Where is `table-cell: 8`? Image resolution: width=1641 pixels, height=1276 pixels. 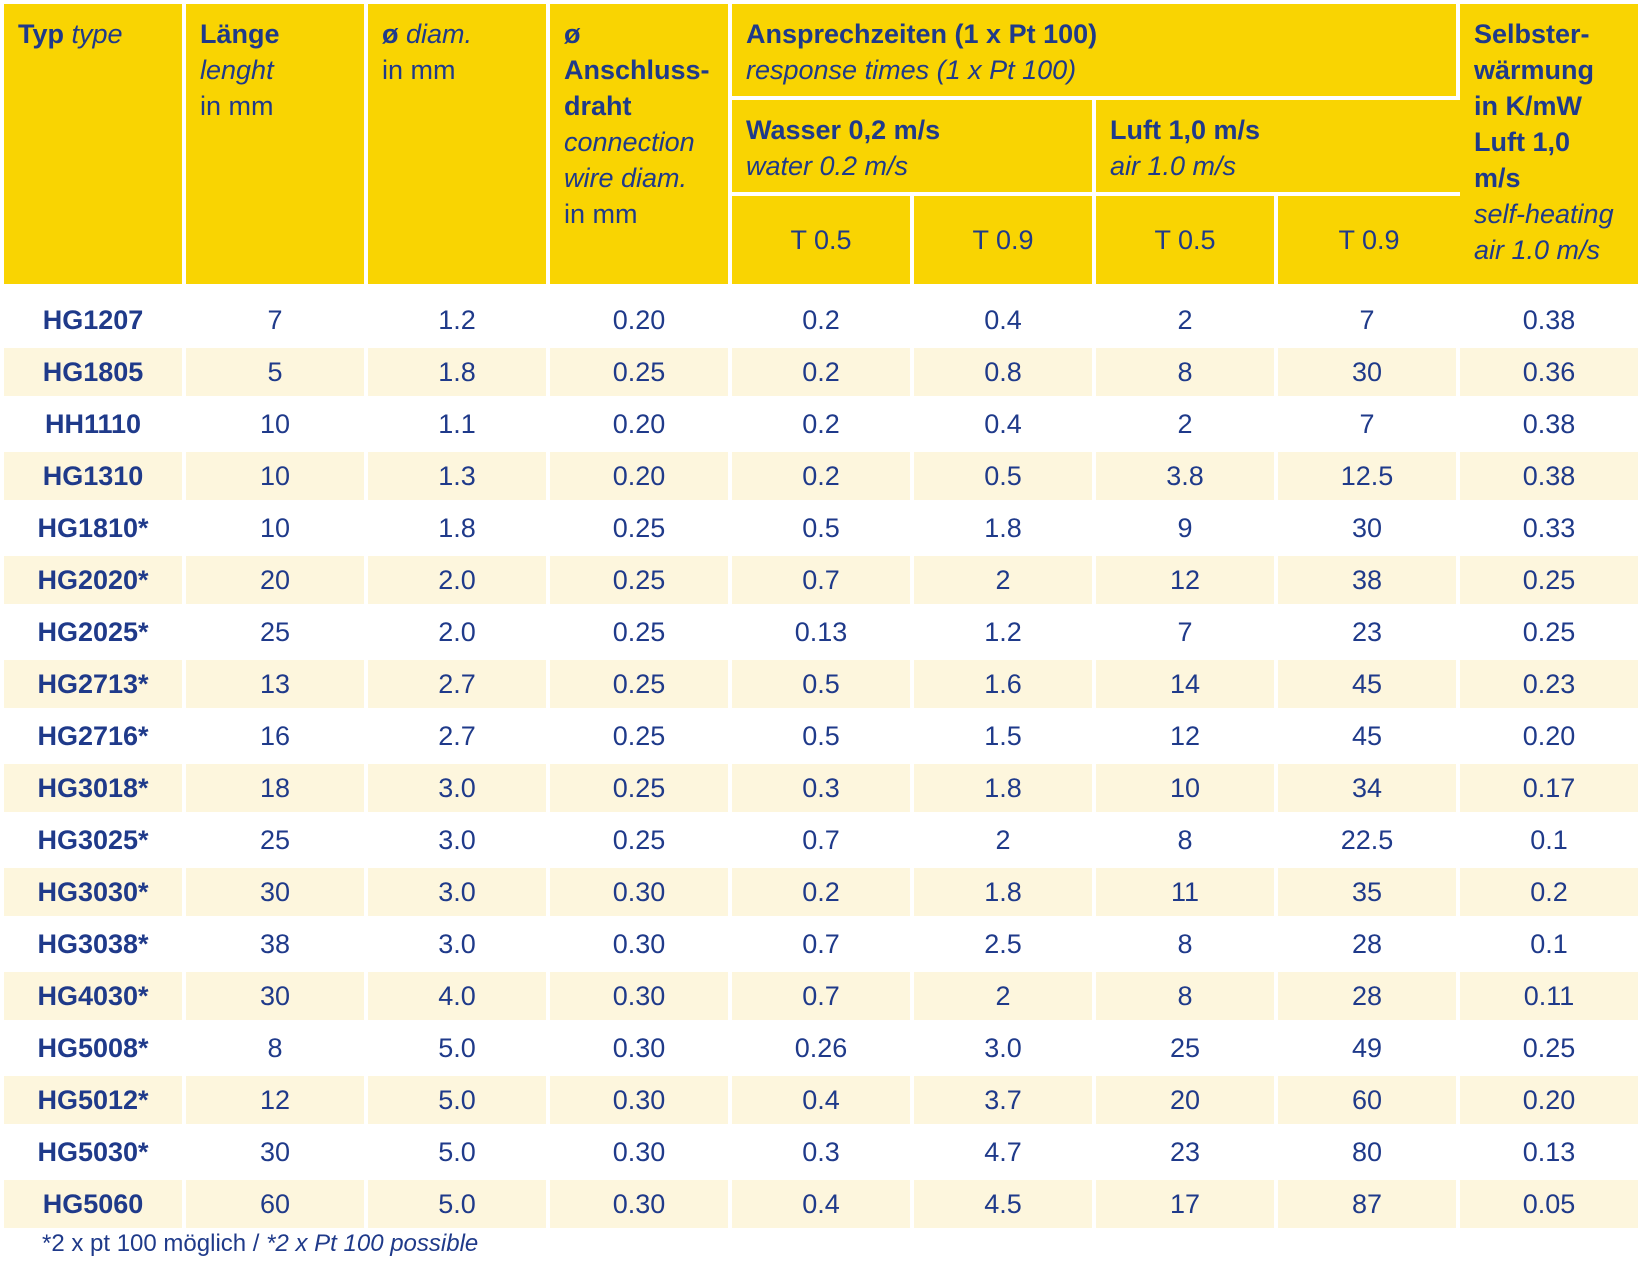 table-cell: 8 is located at coordinates (1187, 842).